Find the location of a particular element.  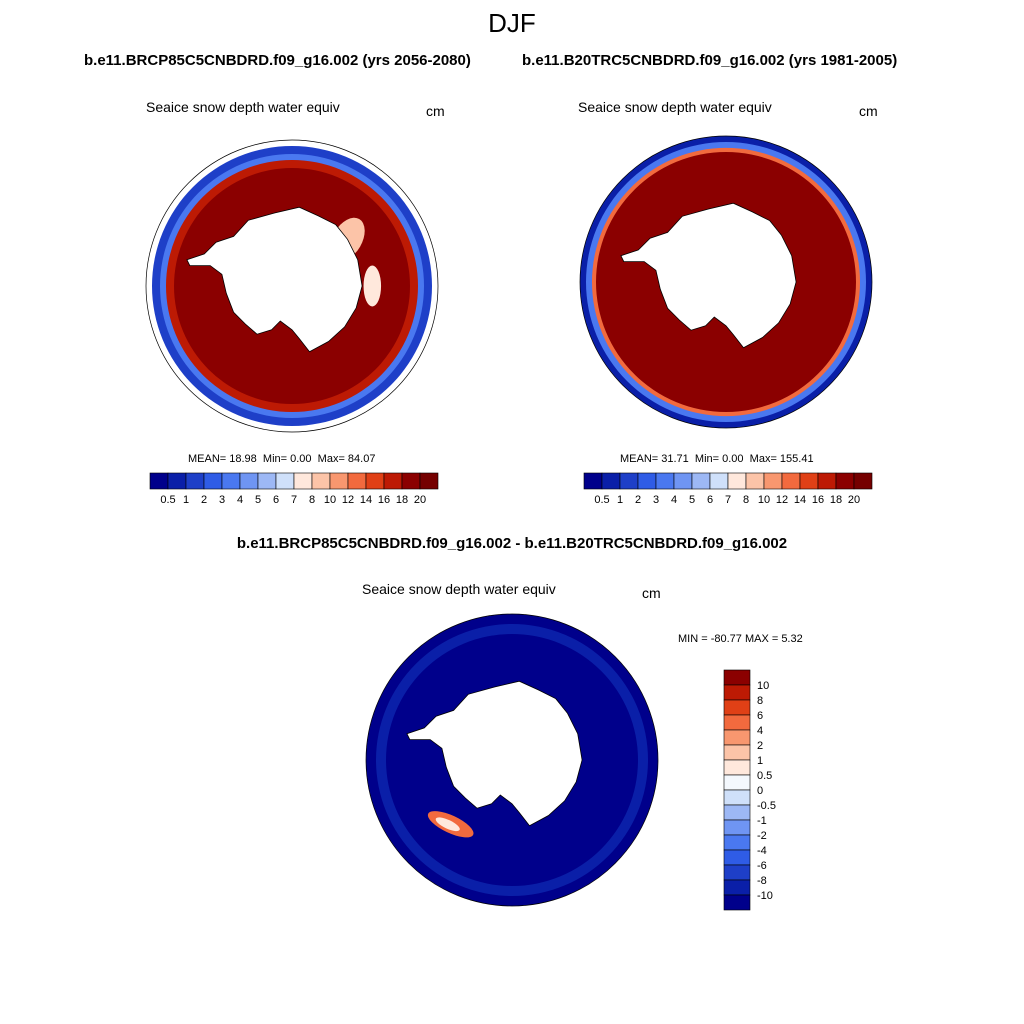

panel2-mean: MEAN= 31.71 is located at coordinates (654, 459).